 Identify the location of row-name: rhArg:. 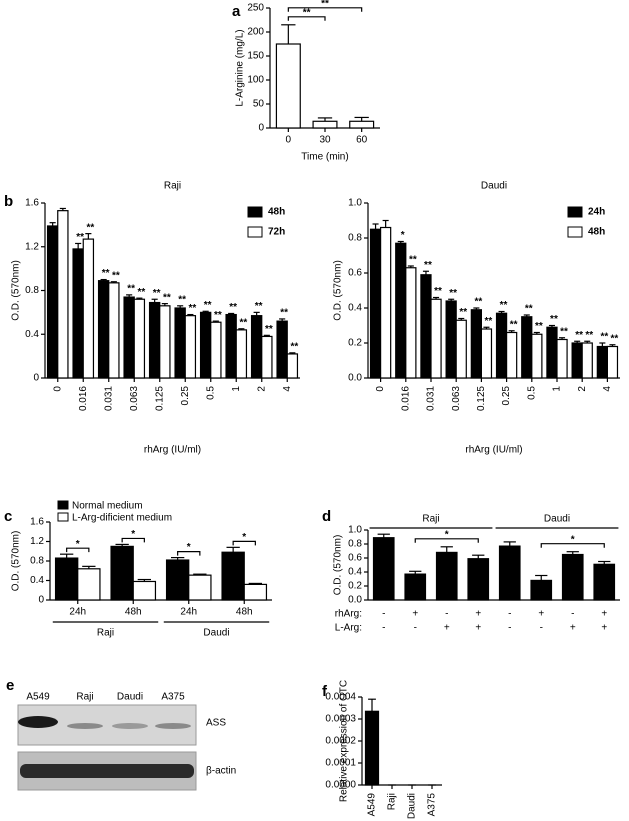
(348, 614).